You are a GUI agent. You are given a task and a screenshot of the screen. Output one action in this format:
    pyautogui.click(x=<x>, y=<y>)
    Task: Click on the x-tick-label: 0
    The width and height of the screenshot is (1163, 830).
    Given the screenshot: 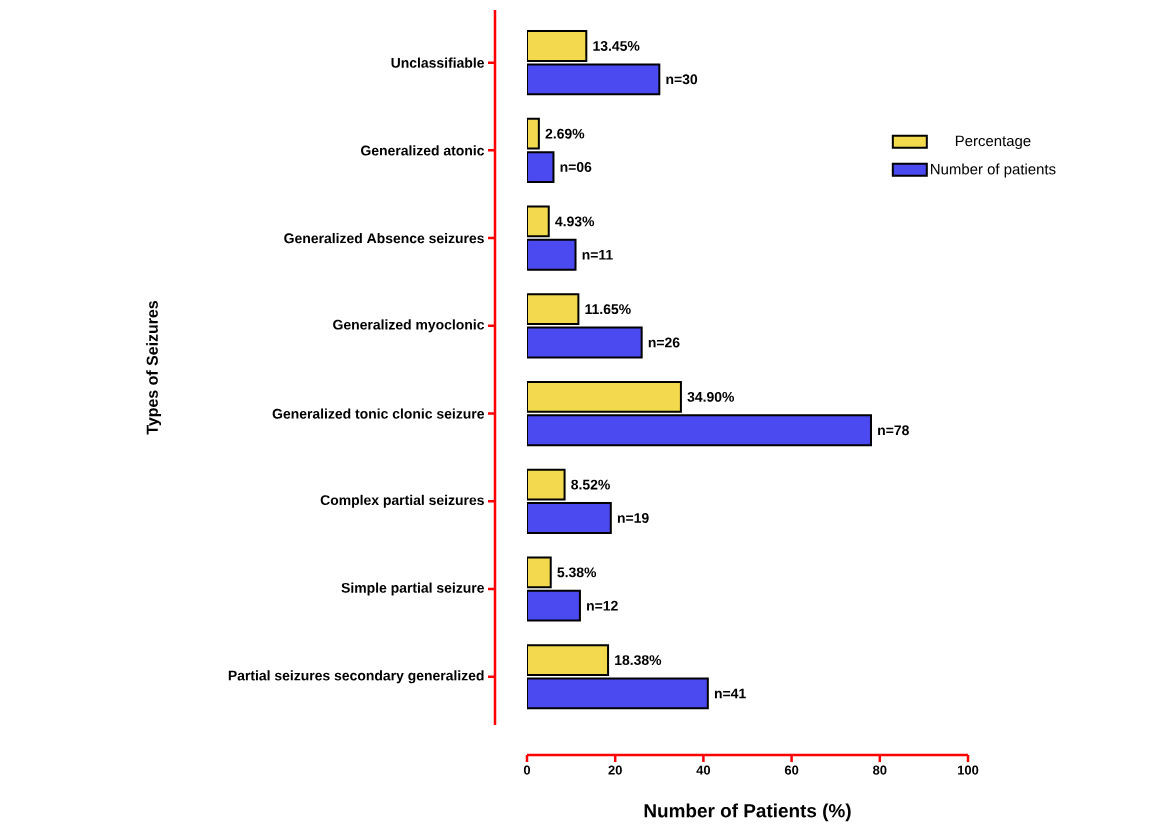 What is the action you would take?
    pyautogui.click(x=527, y=770)
    